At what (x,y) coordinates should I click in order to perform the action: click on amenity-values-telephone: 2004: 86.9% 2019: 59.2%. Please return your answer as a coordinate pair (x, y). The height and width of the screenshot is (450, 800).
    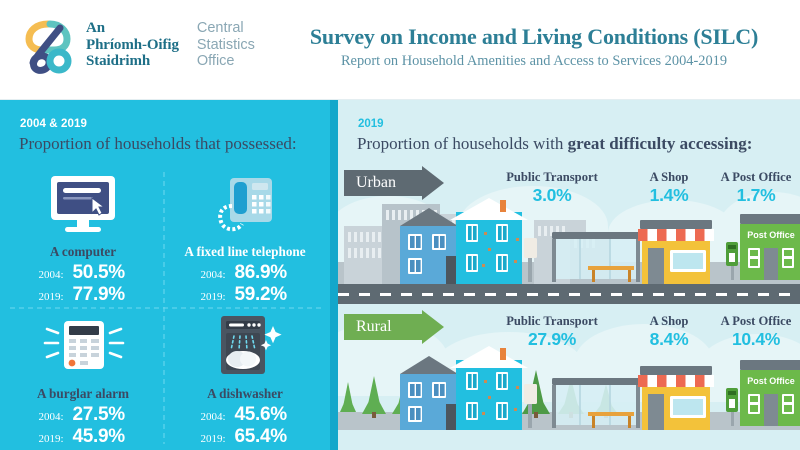
    Looking at the image, I should click on (245, 284).